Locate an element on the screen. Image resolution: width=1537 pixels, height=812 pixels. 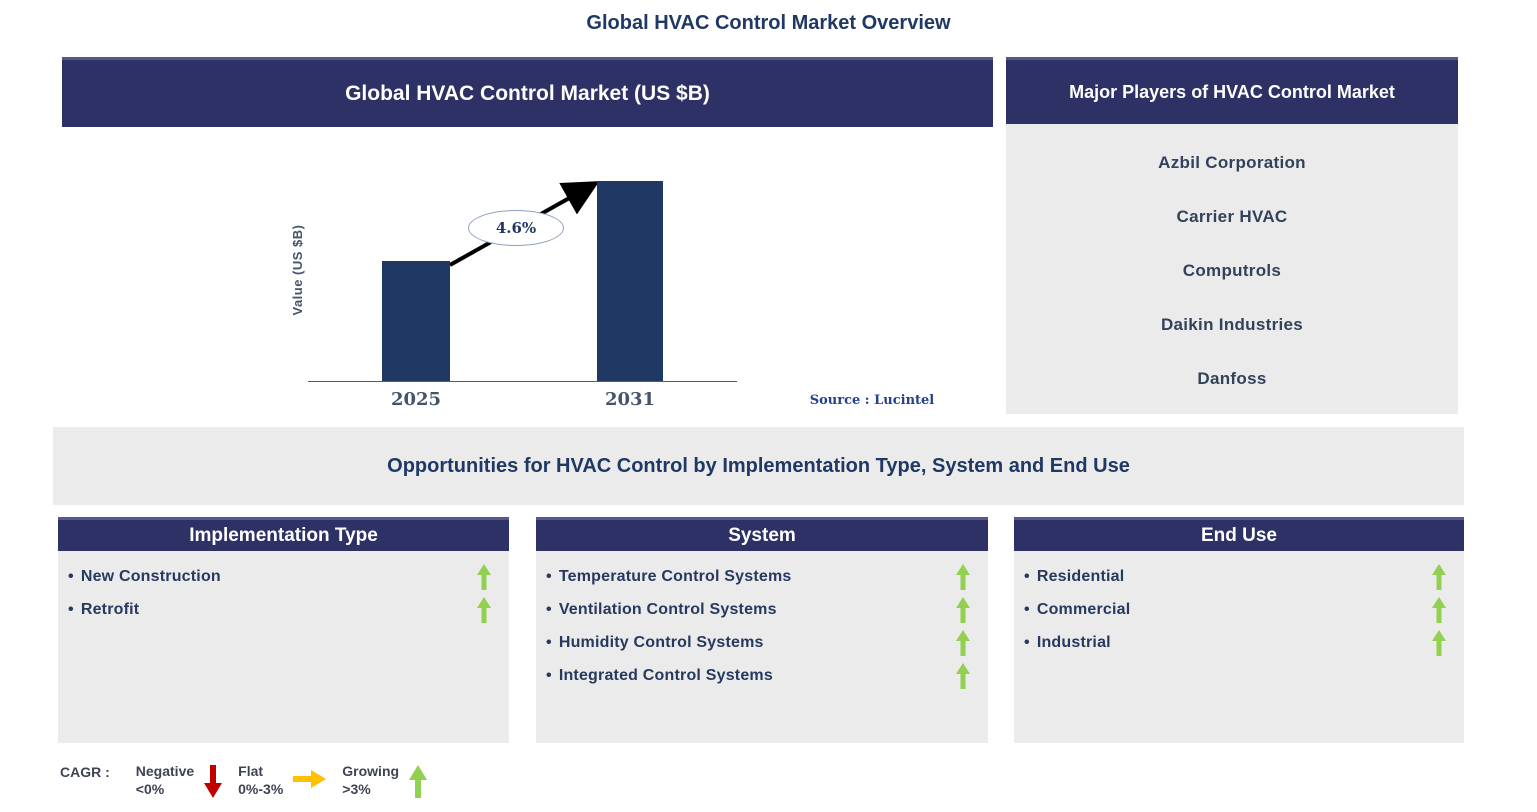
legend-range: <0% is located at coordinates (150, 789).